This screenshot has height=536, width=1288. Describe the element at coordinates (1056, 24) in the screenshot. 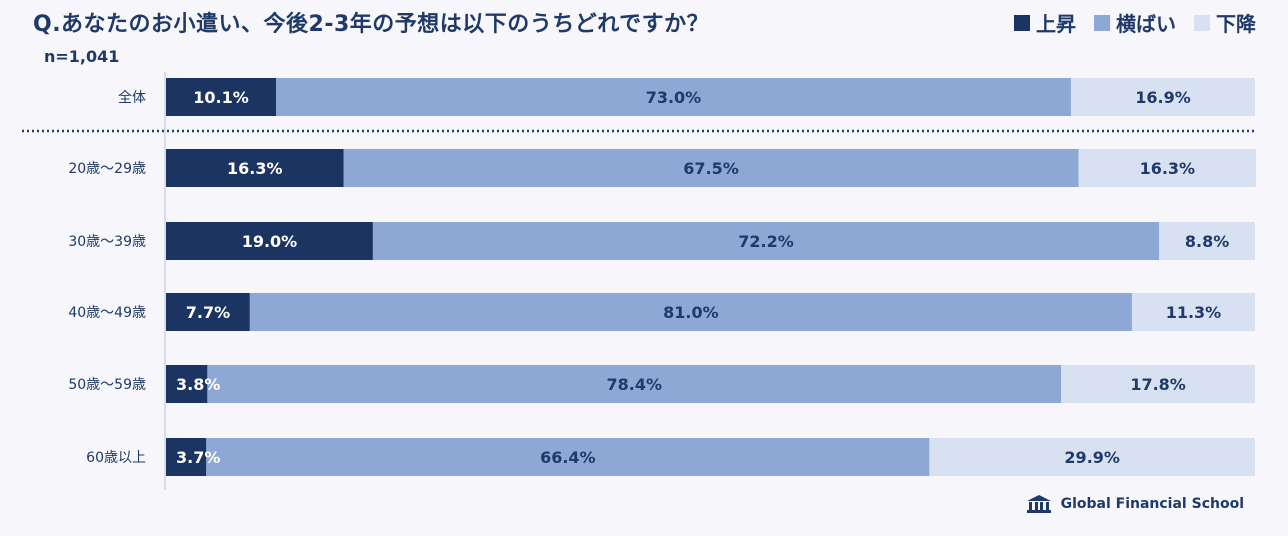

I see `legend-label-up: 上昇` at that location.